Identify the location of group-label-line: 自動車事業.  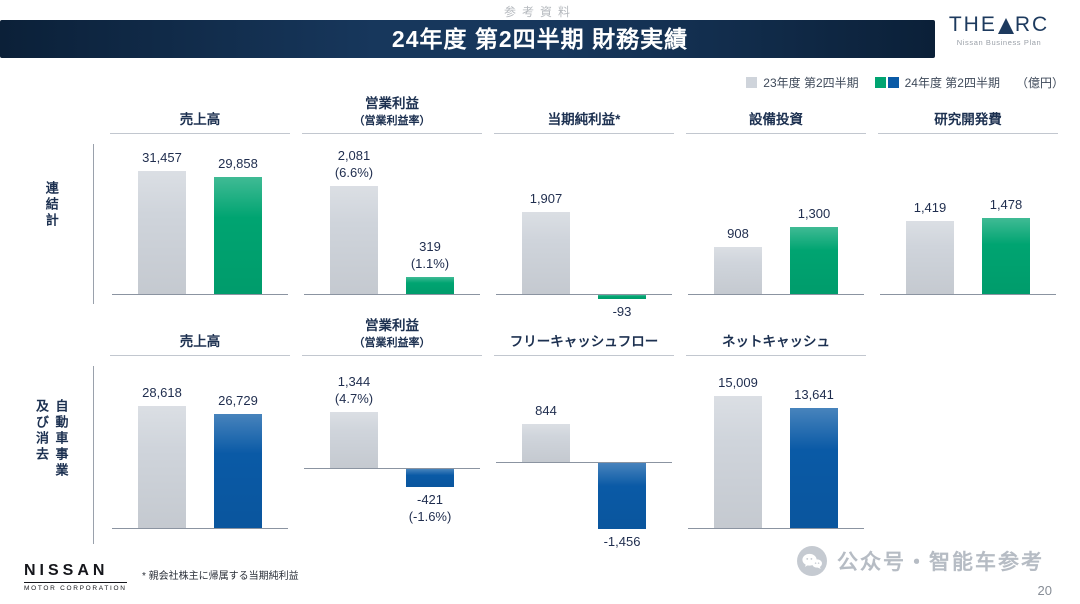
(61, 439).